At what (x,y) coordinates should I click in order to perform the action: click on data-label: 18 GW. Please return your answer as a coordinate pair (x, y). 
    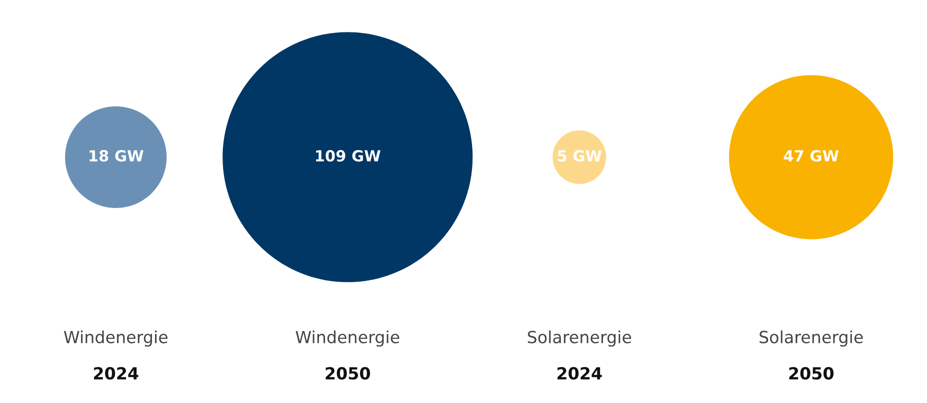
    Looking at the image, I should click on (117, 156).